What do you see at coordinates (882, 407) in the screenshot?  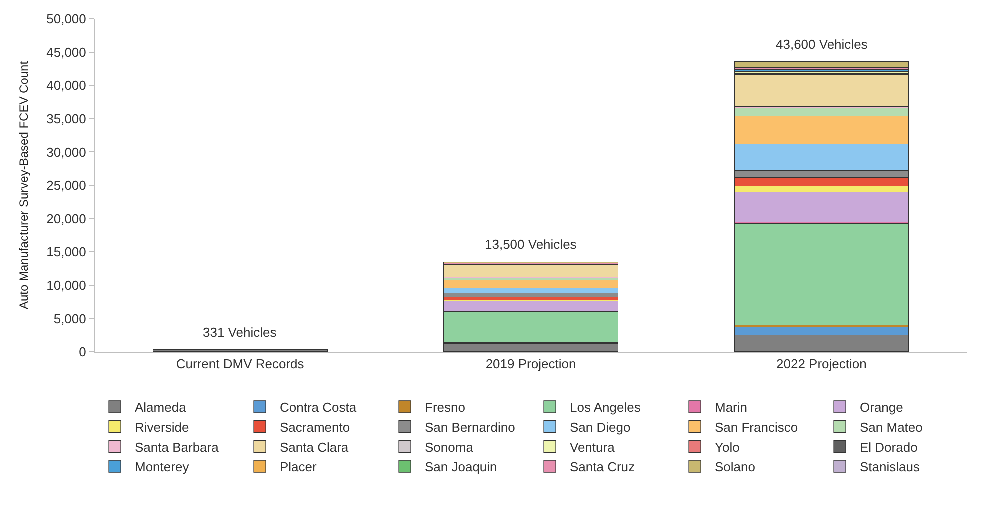 I see `legend-label: Orange` at bounding box center [882, 407].